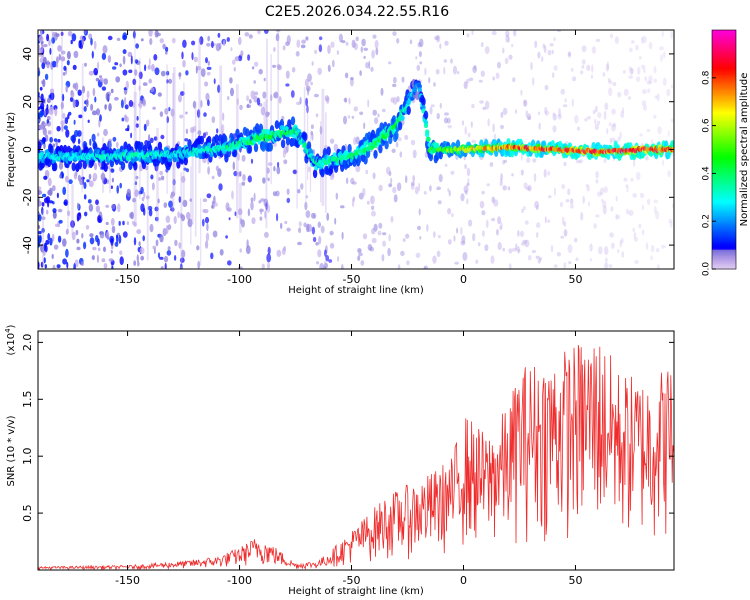 The height and width of the screenshot is (600, 750). Describe the element at coordinates (426, 125) in the screenshot. I see `ridge-blob` at that location.